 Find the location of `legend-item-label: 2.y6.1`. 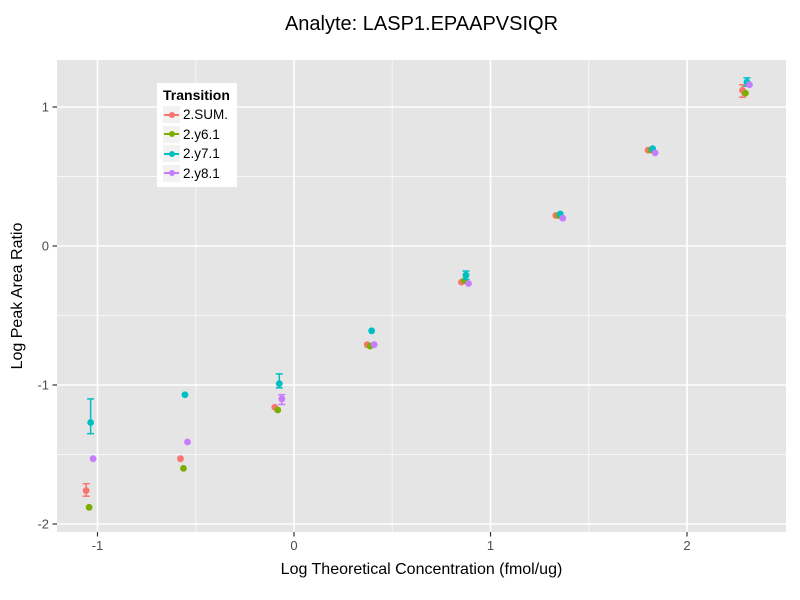

legend-item-label: 2.y6.1 is located at coordinates (201, 134).